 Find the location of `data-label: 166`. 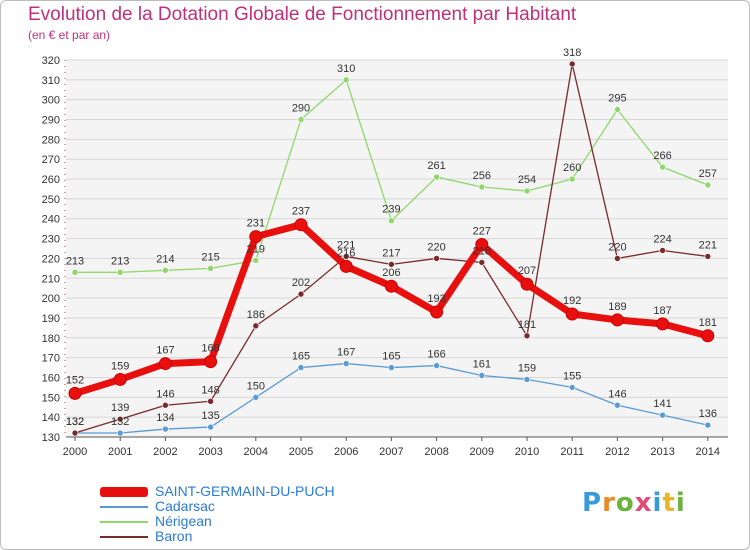

data-label: 166 is located at coordinates (436, 355).